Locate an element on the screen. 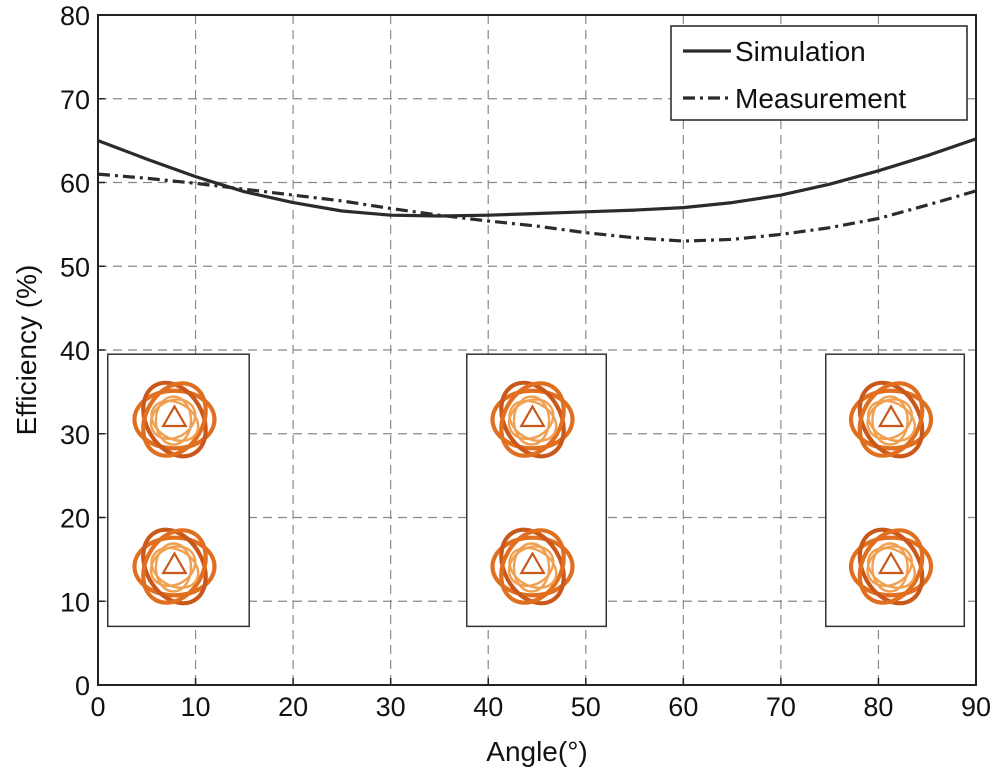  series-line-measurement is located at coordinates (537, 207).